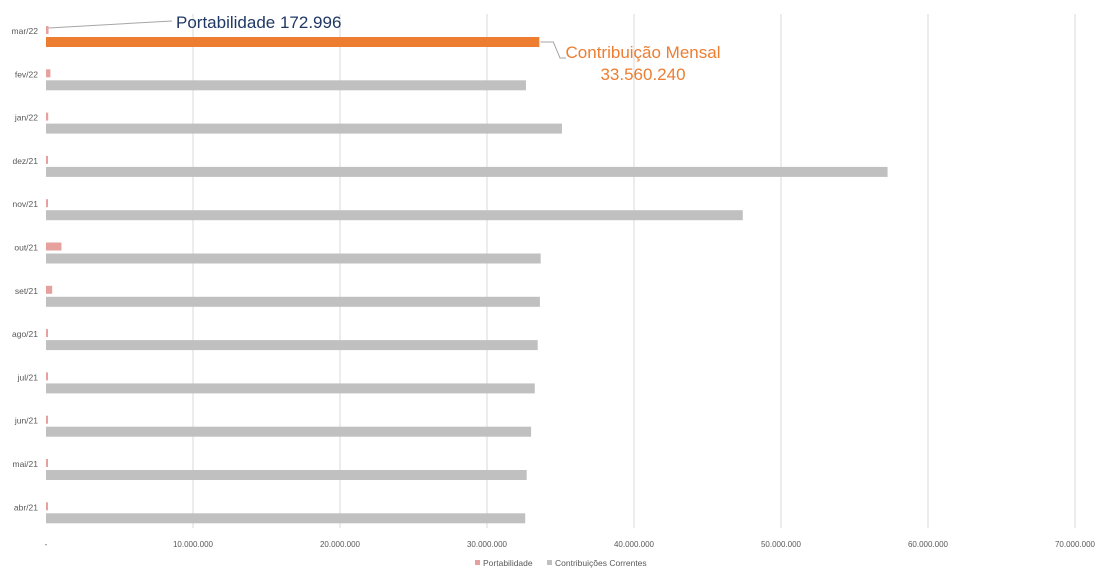  I want to click on y-tick-label: jan/22, so click(26, 118).